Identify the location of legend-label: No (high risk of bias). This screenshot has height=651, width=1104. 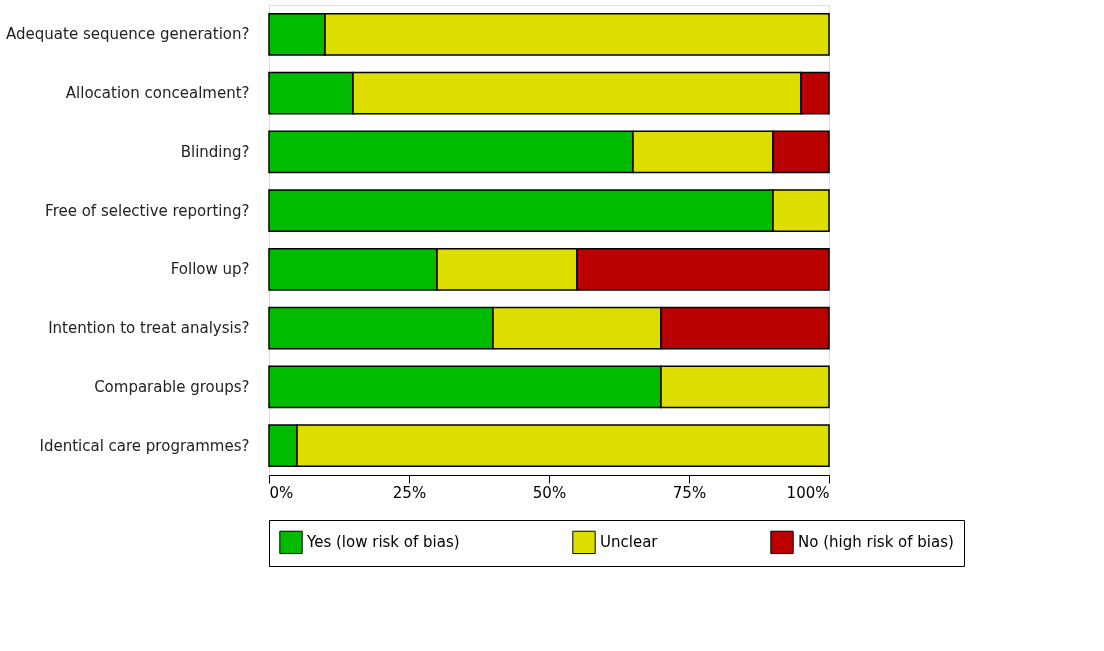
(876, 542).